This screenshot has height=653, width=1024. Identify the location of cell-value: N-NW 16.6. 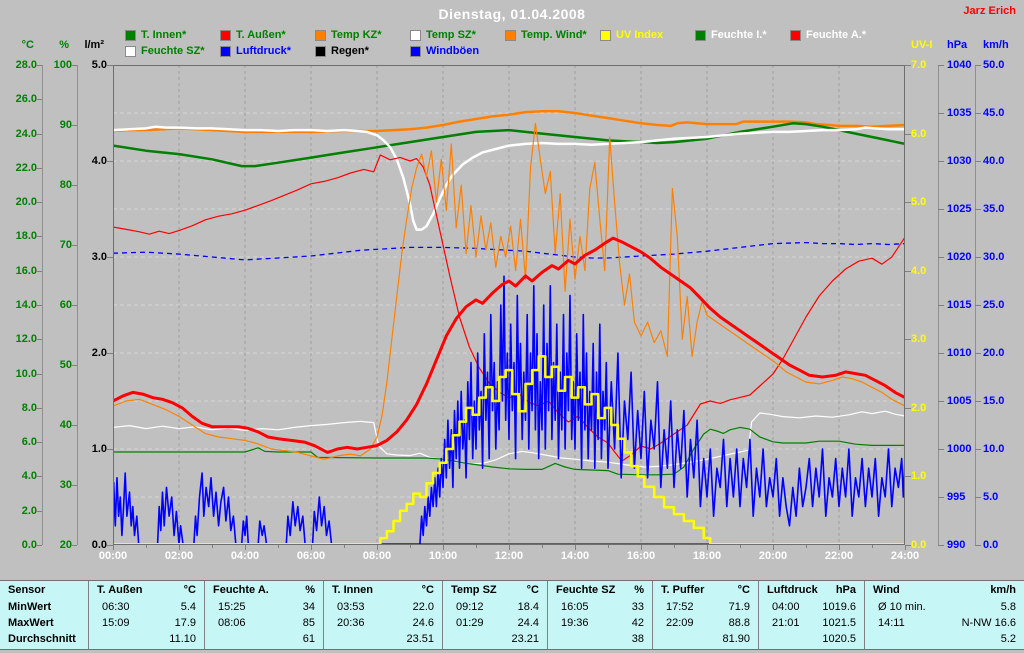
(988, 623).